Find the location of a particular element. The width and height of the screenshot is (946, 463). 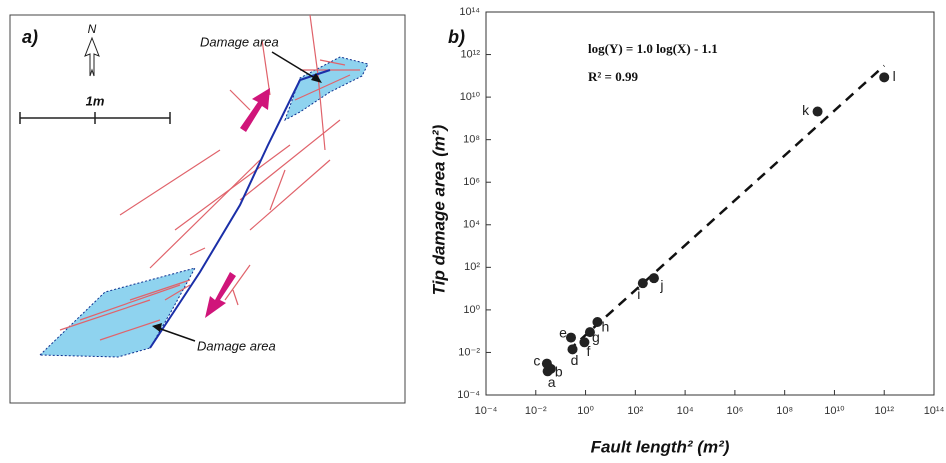

scale-bar is located at coordinates (95, 118).